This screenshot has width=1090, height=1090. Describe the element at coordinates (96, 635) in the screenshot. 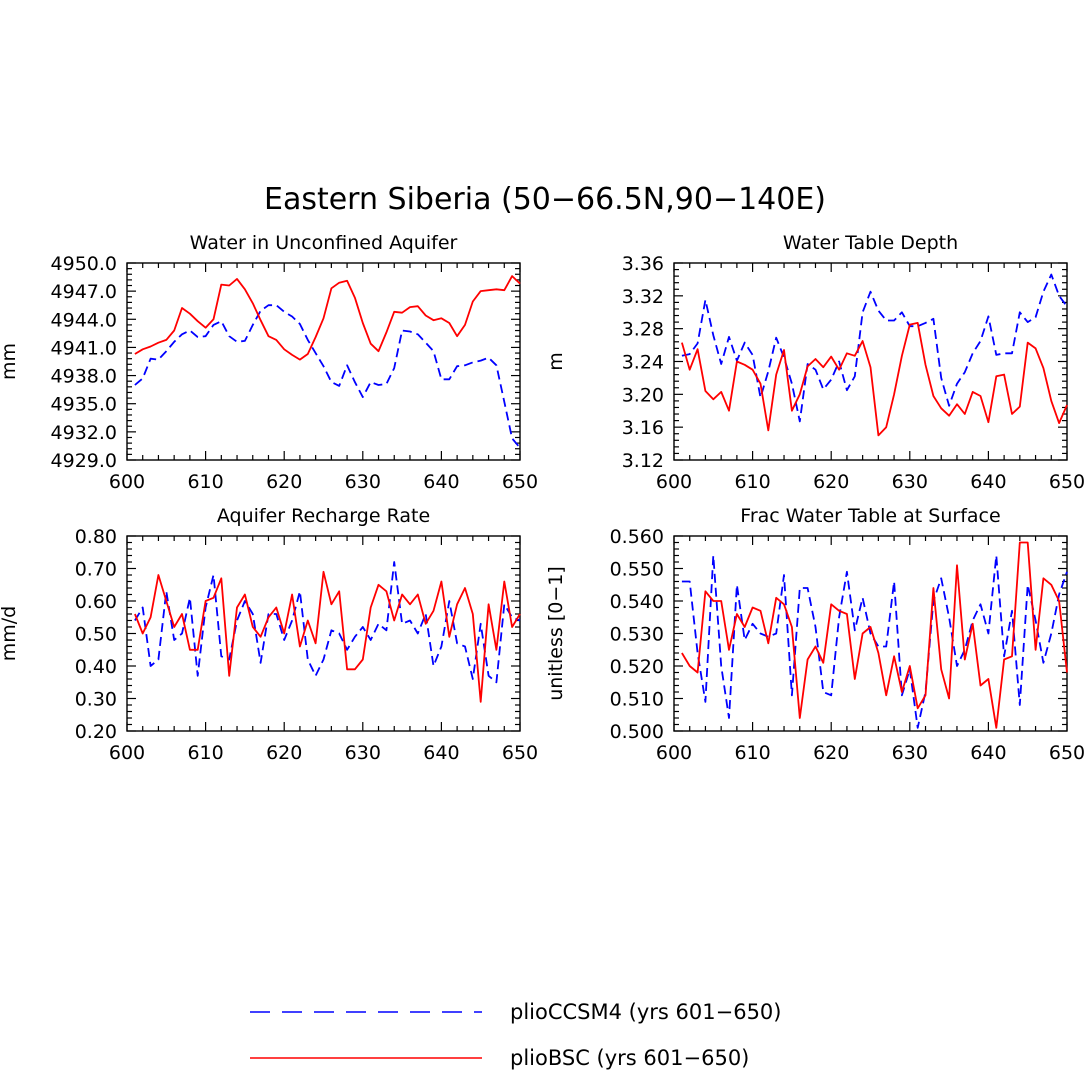

I see `y-tick-label: 0.50` at that location.